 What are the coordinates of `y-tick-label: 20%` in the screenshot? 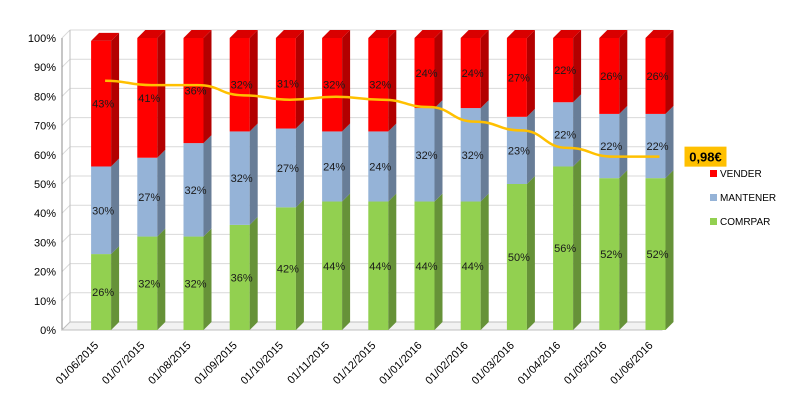 It's located at (45, 273).